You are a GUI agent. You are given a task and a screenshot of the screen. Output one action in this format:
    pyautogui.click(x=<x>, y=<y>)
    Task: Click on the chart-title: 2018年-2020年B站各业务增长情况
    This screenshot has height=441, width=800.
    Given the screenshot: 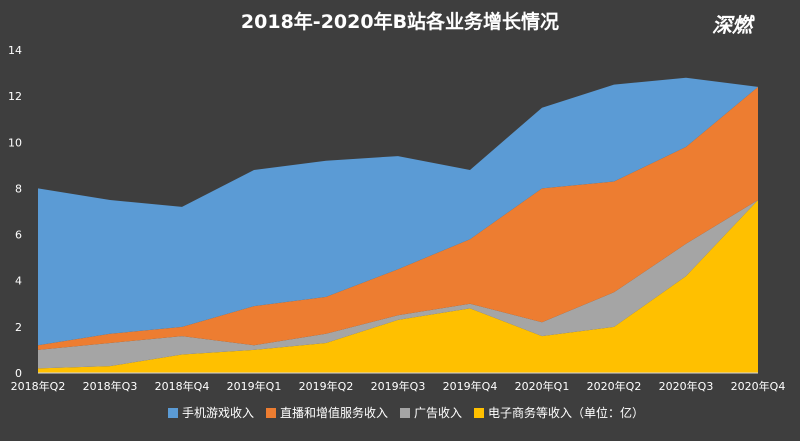 What is the action you would take?
    pyautogui.click(x=400, y=21)
    